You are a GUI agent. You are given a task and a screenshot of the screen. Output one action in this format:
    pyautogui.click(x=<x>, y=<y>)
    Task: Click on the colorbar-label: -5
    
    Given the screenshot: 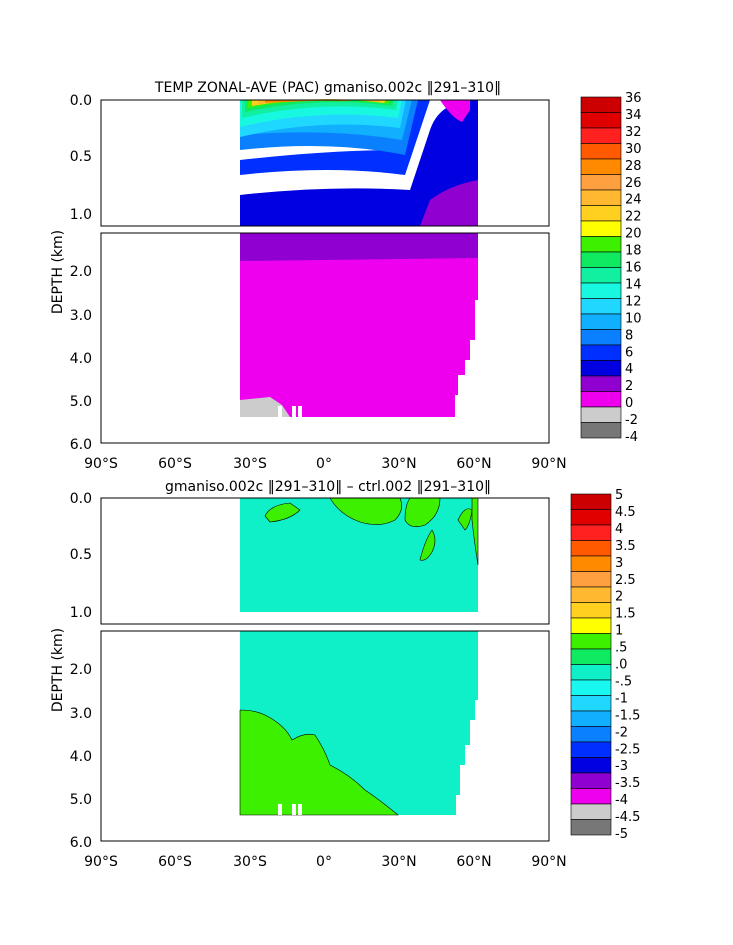 What is the action you would take?
    pyautogui.click(x=621, y=834)
    